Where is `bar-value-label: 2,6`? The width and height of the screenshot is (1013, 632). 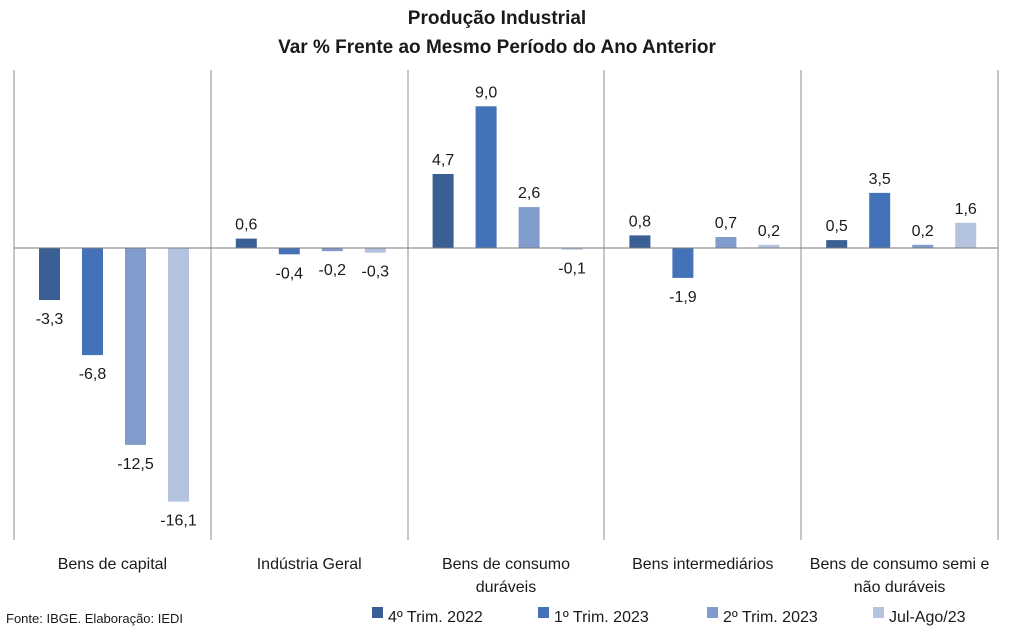 bar-value-label: 2,6 is located at coordinates (529, 193).